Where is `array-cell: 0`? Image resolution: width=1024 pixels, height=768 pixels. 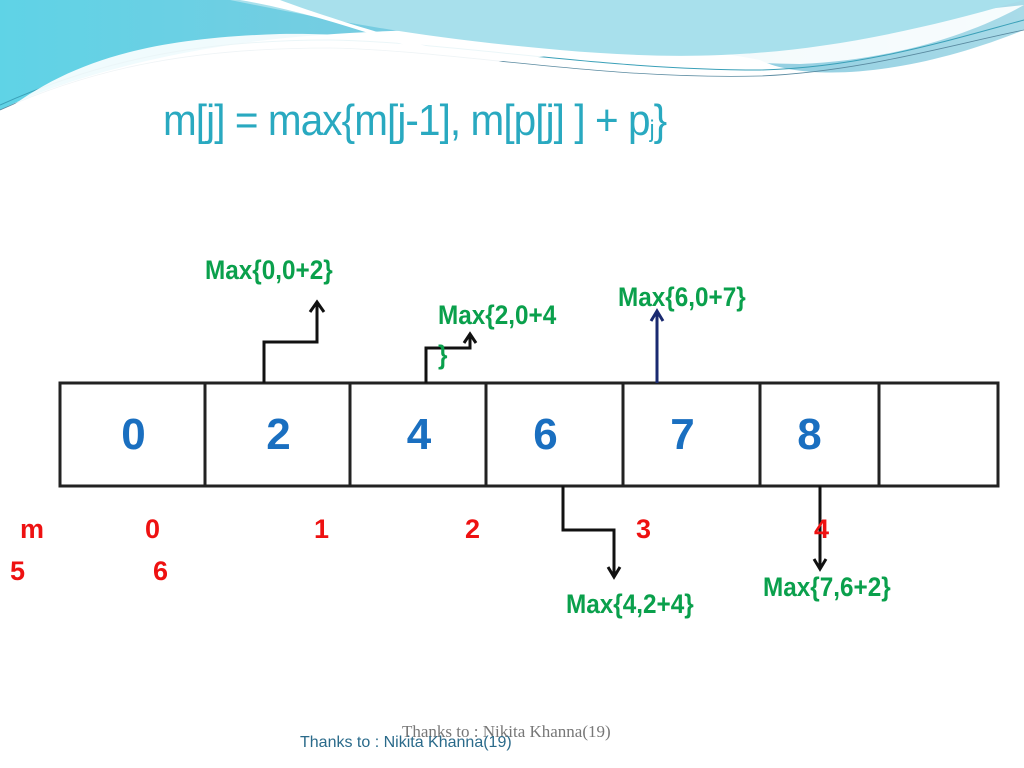 array-cell: 0 is located at coordinates (133, 434).